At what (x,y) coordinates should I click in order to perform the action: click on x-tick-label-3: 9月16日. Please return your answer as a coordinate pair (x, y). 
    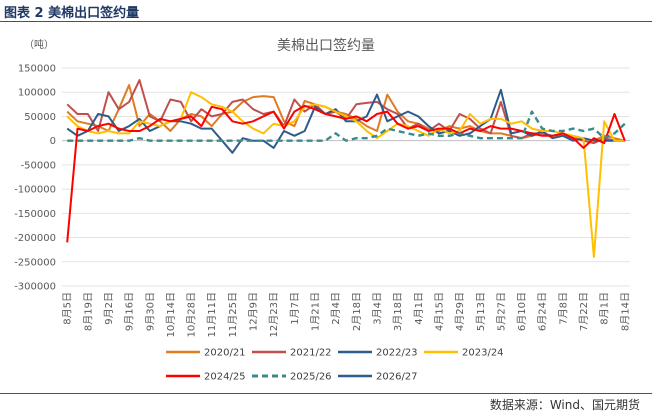
    Looking at the image, I should click on (130, 311).